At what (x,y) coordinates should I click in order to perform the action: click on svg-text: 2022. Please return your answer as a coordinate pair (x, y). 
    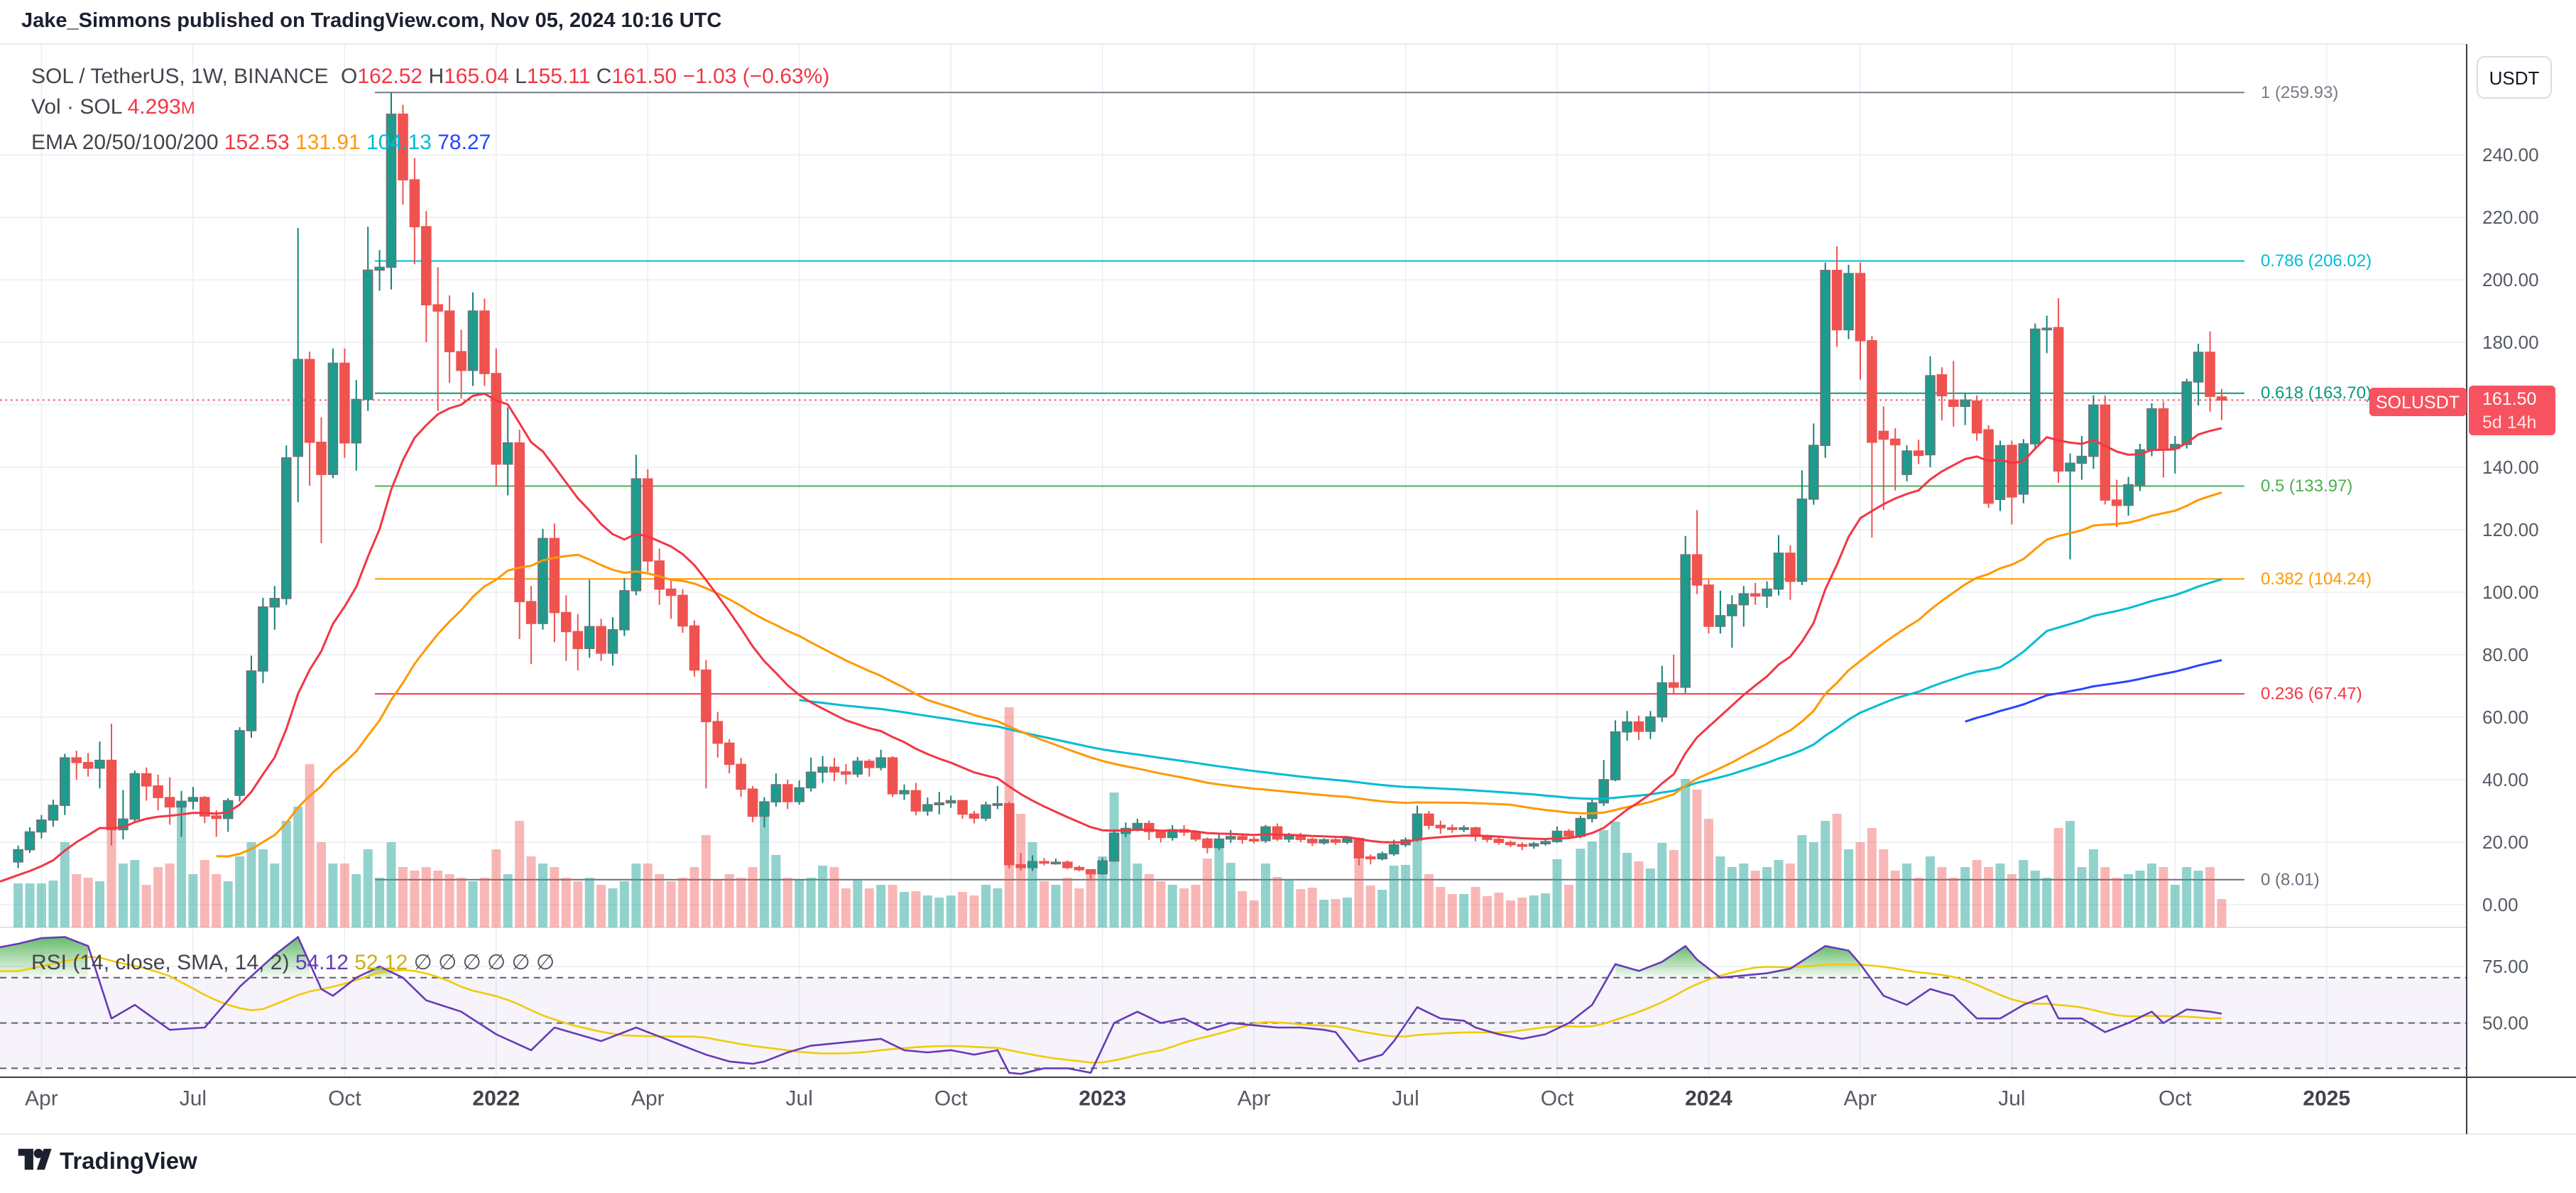
    Looking at the image, I should click on (496, 1099).